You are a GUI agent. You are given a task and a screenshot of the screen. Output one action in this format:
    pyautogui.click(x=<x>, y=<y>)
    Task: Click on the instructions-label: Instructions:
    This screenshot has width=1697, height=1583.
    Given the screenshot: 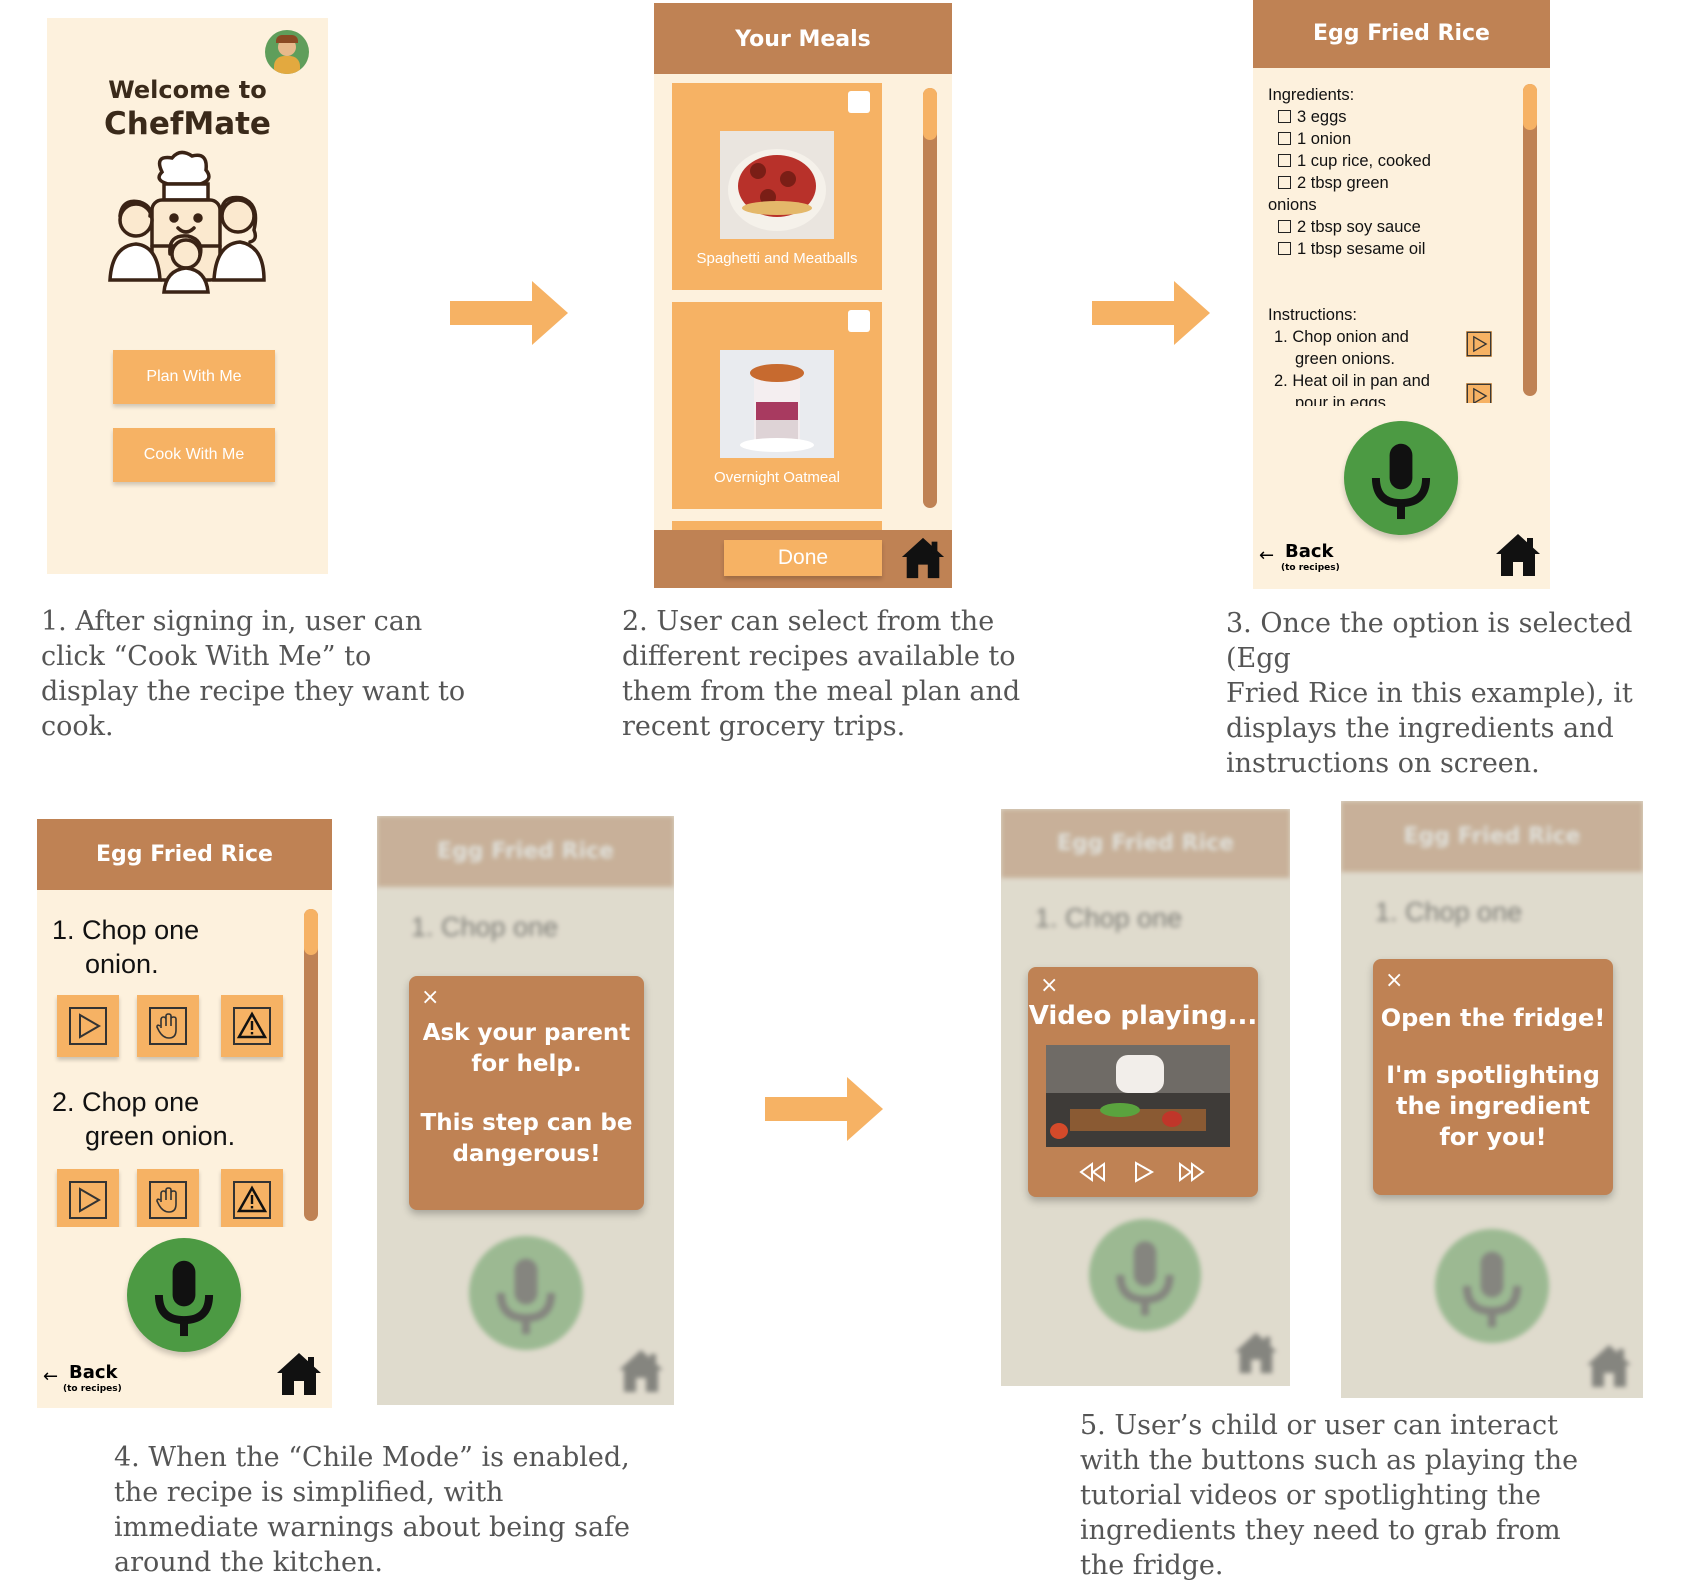 What is the action you would take?
    pyautogui.click(x=1383, y=315)
    